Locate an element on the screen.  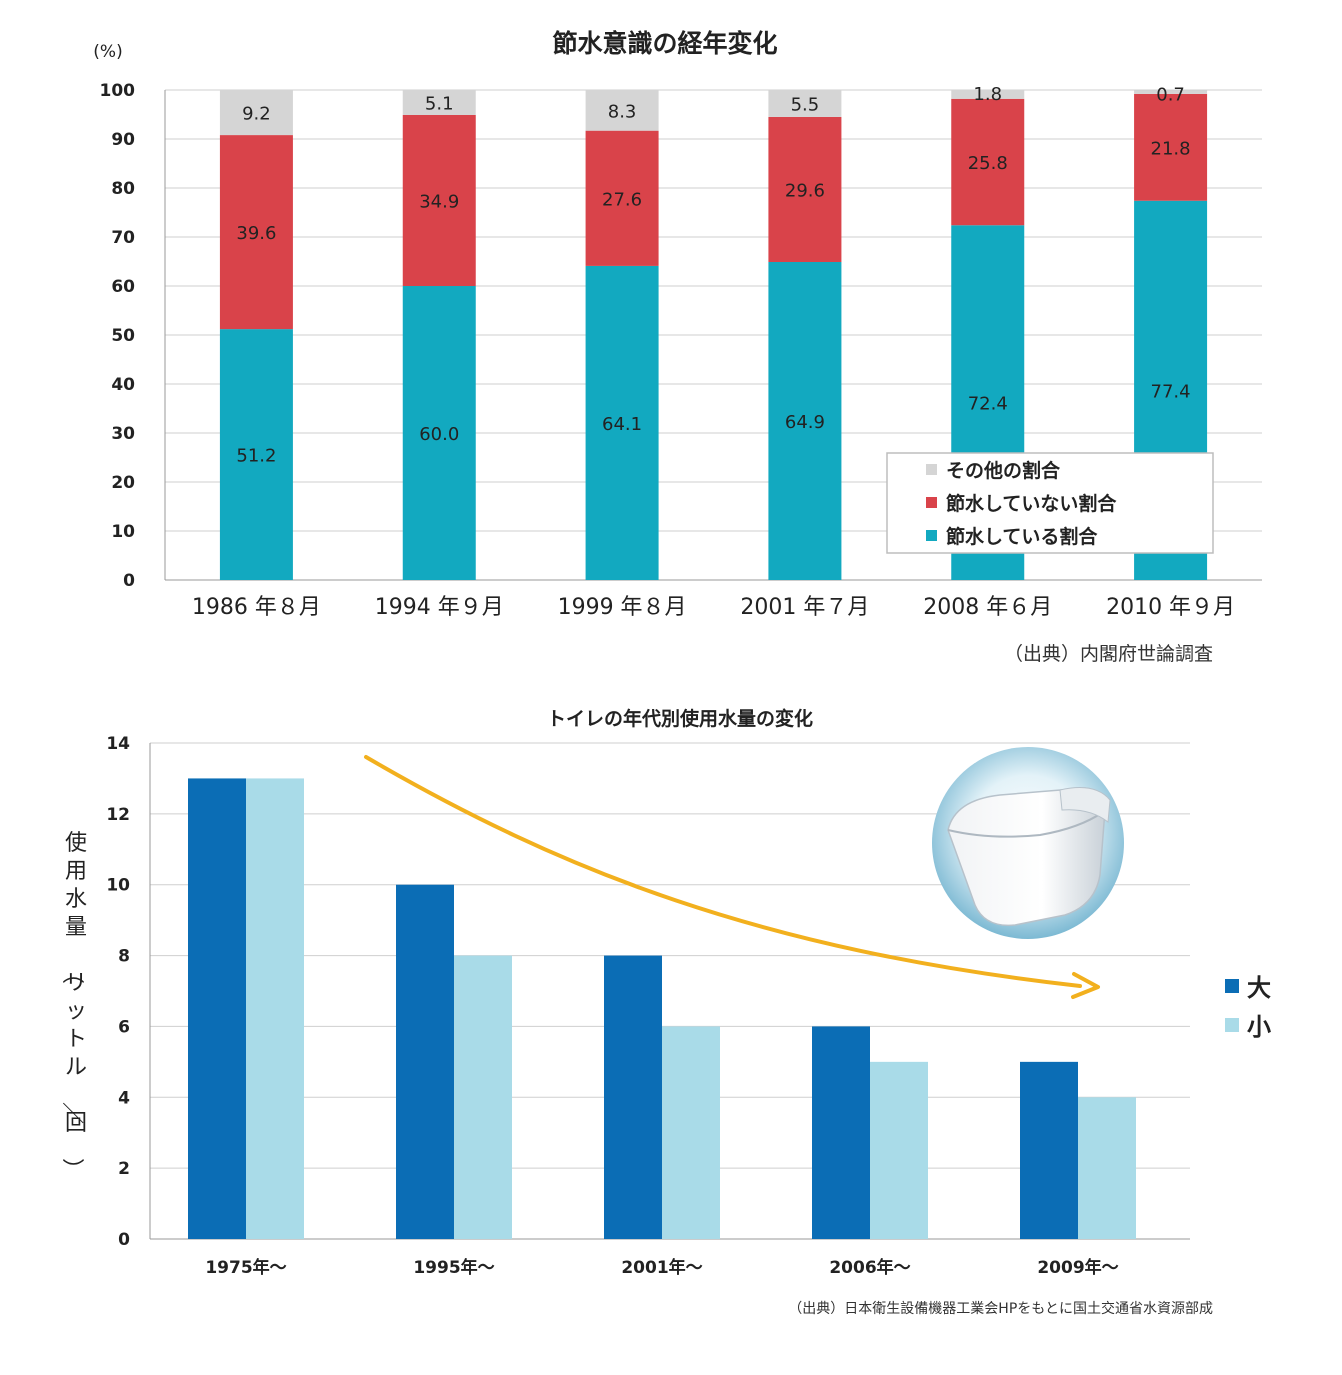
source-note: （出典）内閣府世論調査 is located at coordinates (1108, 654).